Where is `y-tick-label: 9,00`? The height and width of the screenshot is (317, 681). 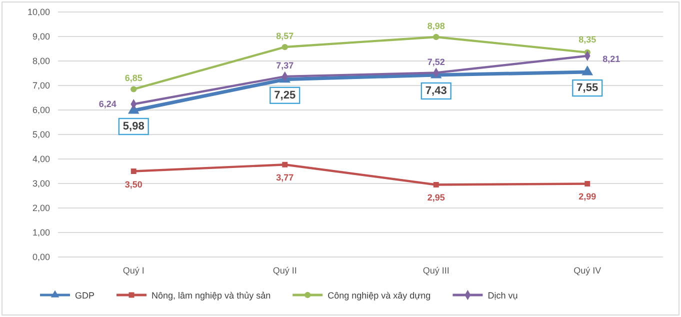 y-tick-label: 9,00 is located at coordinates (41, 36).